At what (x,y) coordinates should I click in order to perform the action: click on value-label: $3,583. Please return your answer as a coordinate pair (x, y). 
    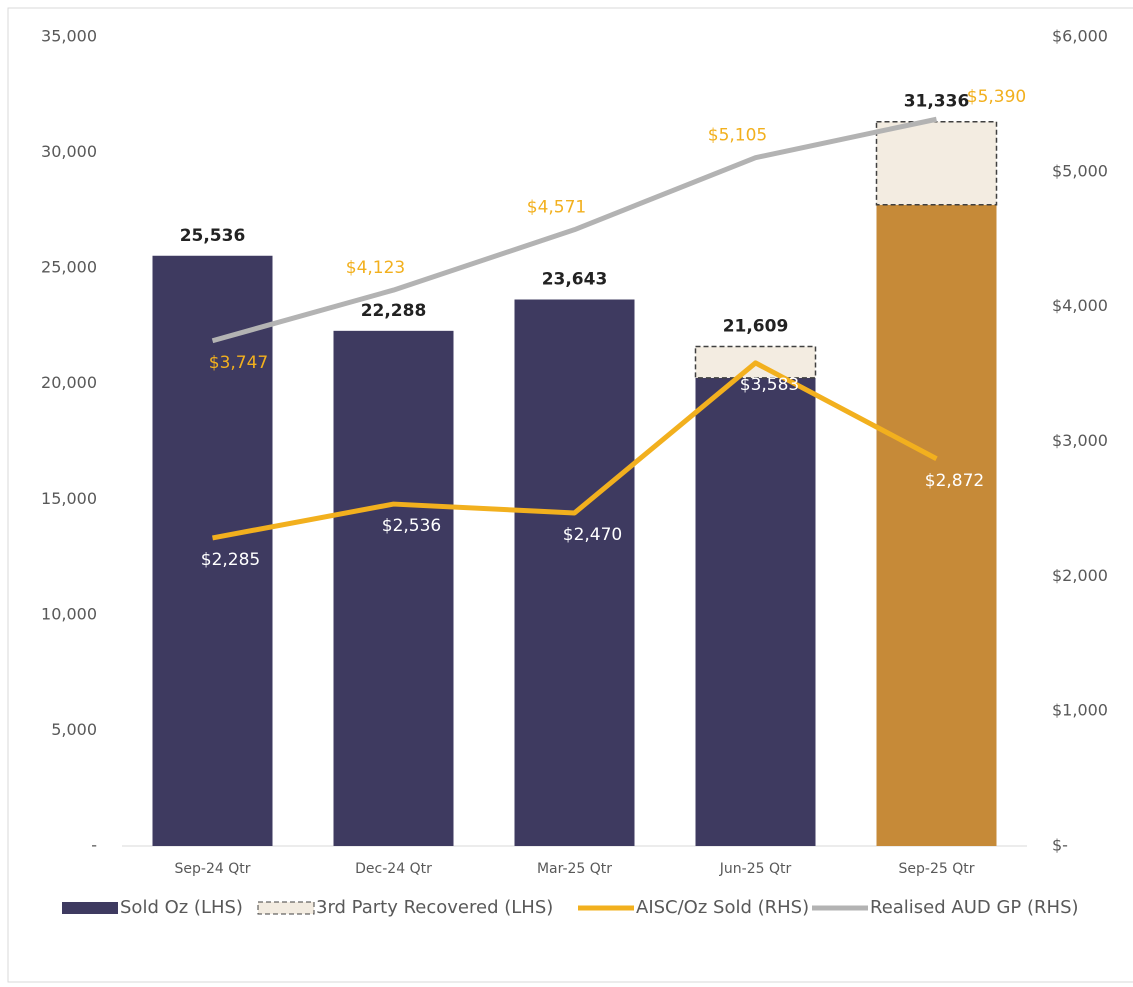
    Looking at the image, I should click on (769, 385).